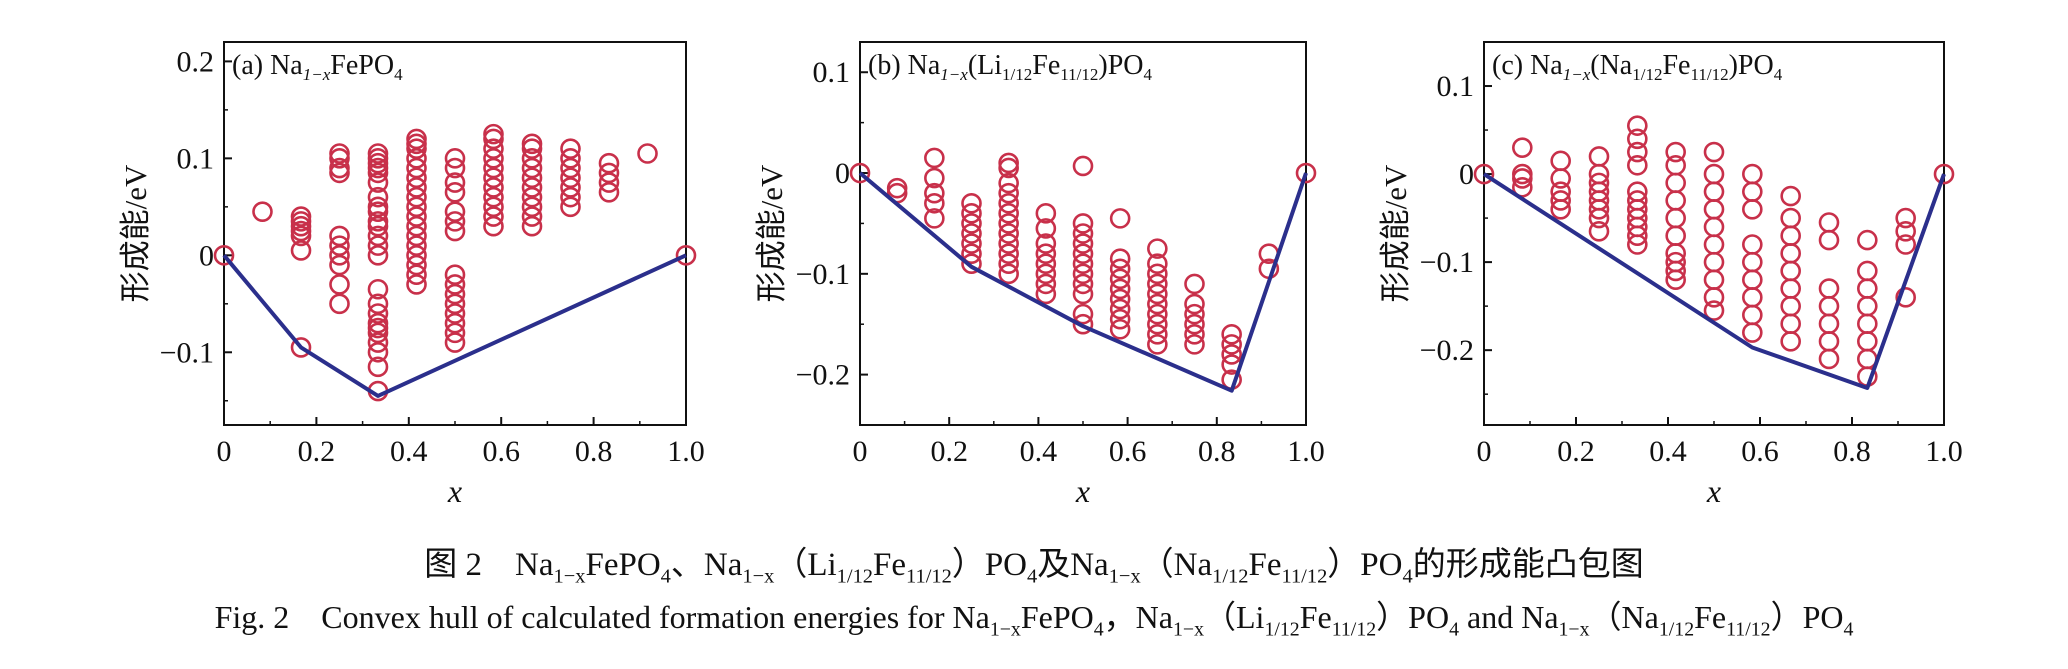 The width and height of the screenshot is (2068, 669). I want to click on caption-en-subscript: 4, so click(1454, 629).